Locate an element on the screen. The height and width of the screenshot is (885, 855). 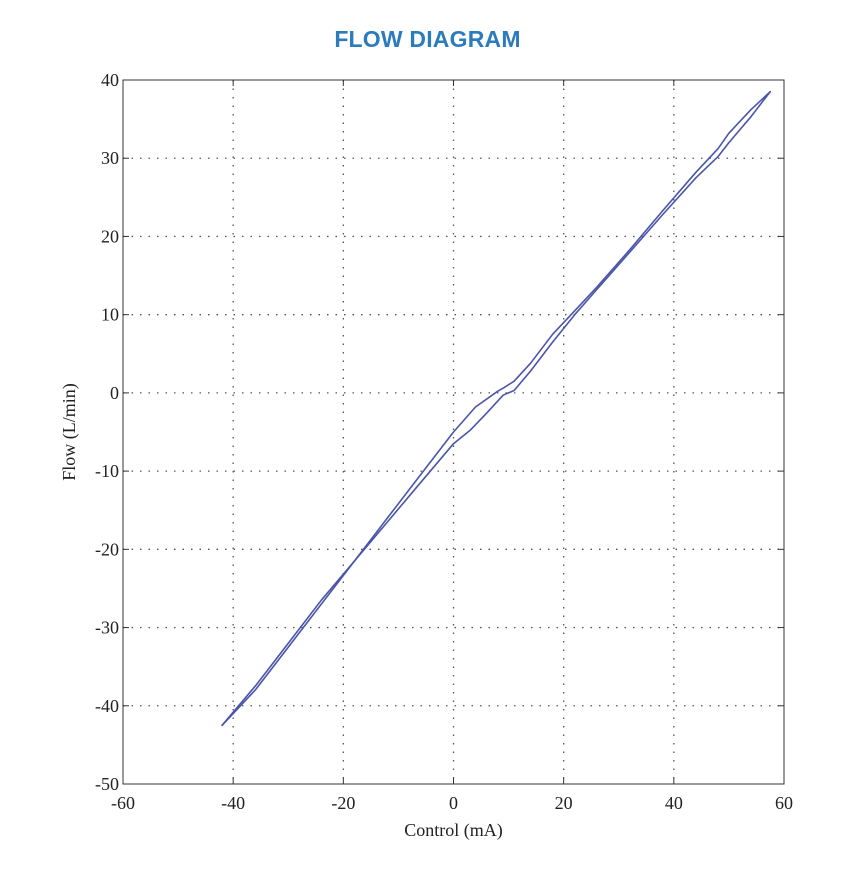
y-tick-labels: -50 -40 -30 -20 -10 0 10 20 30 40 is located at coordinates (107, 432).